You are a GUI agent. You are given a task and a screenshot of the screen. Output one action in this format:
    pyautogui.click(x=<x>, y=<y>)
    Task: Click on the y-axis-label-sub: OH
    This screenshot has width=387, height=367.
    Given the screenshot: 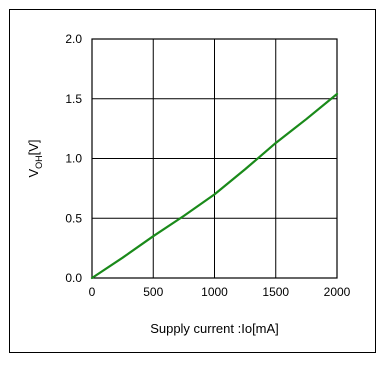 What is the action you would take?
    pyautogui.click(x=39, y=162)
    